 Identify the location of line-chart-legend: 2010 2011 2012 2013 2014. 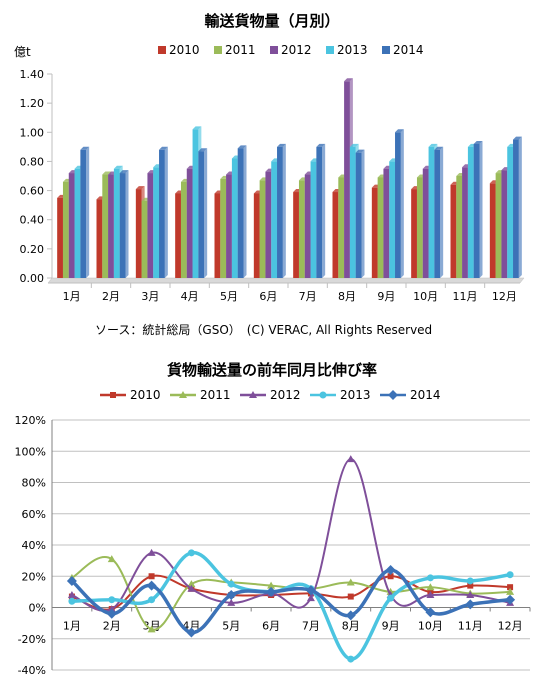
(270, 395).